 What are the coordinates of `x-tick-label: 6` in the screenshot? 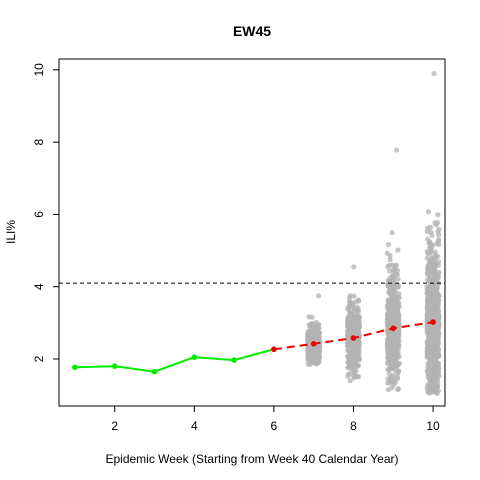 It's located at (274, 426).